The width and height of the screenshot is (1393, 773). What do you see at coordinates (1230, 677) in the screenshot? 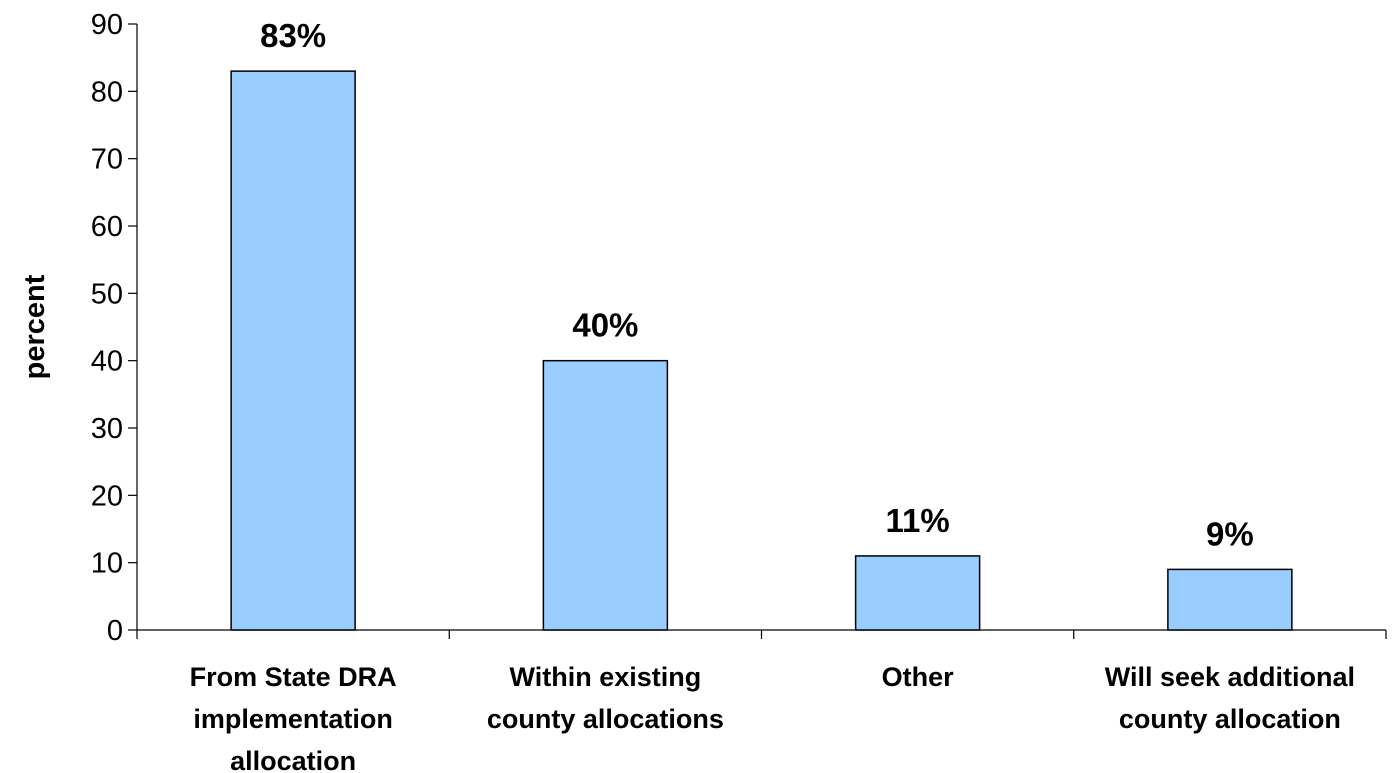
I see `category-label: Will seek additional` at bounding box center [1230, 677].